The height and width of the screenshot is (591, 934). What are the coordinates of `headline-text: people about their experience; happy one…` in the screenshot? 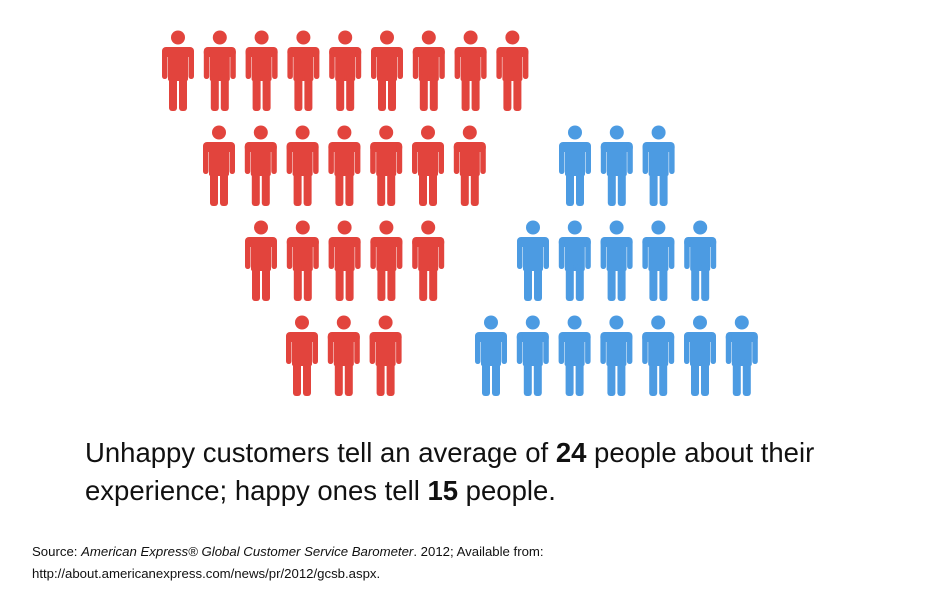 It's located at (450, 471).